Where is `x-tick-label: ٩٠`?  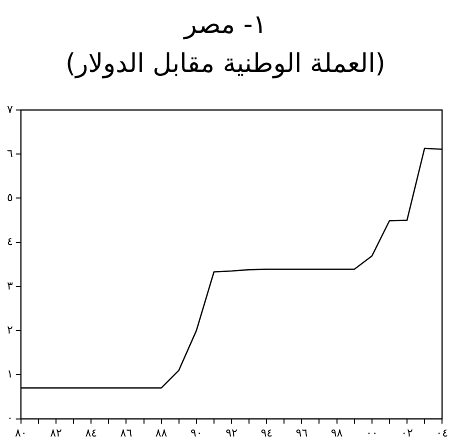 x-tick-label: ٩٠ is located at coordinates (196, 433).